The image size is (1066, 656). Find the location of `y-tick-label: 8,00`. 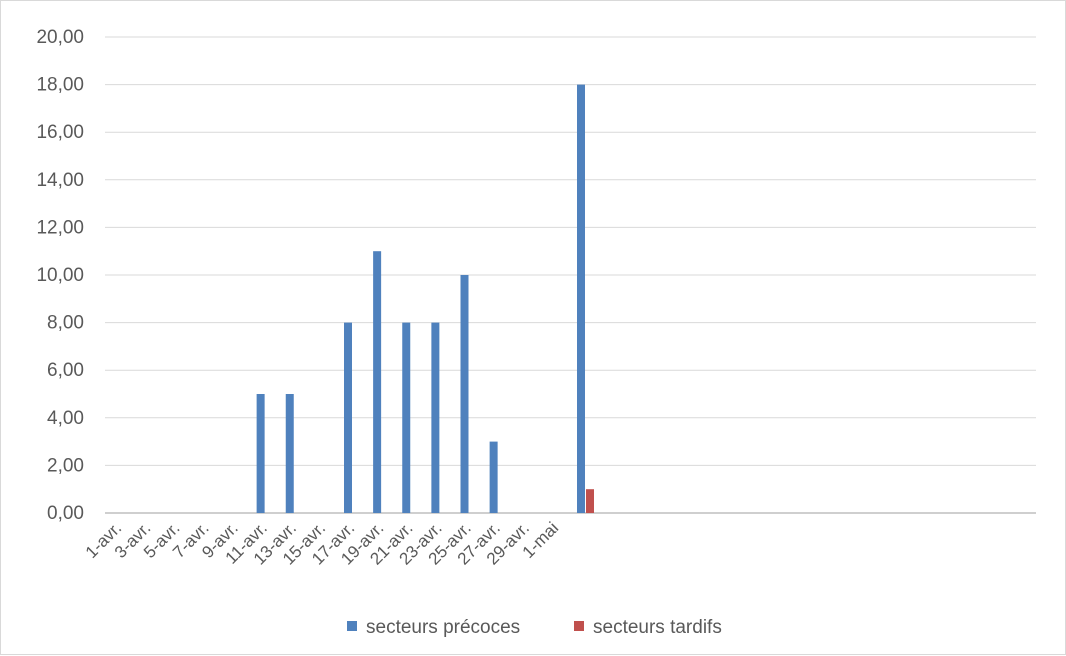

y-tick-label: 8,00 is located at coordinates (65, 323).